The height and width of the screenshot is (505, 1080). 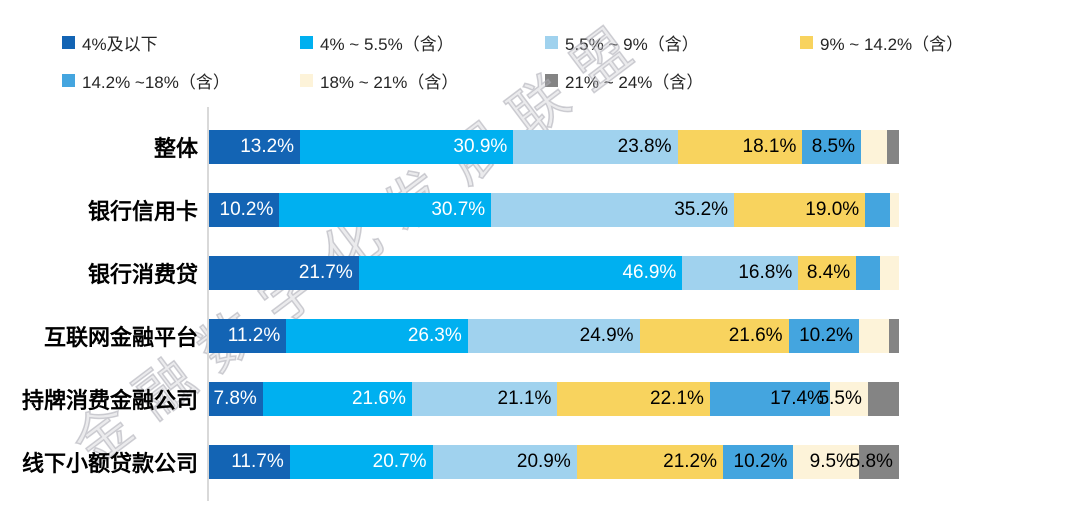 What do you see at coordinates (843, 398) in the screenshot?
I see `bar-segment: 5.5%` at bounding box center [843, 398].